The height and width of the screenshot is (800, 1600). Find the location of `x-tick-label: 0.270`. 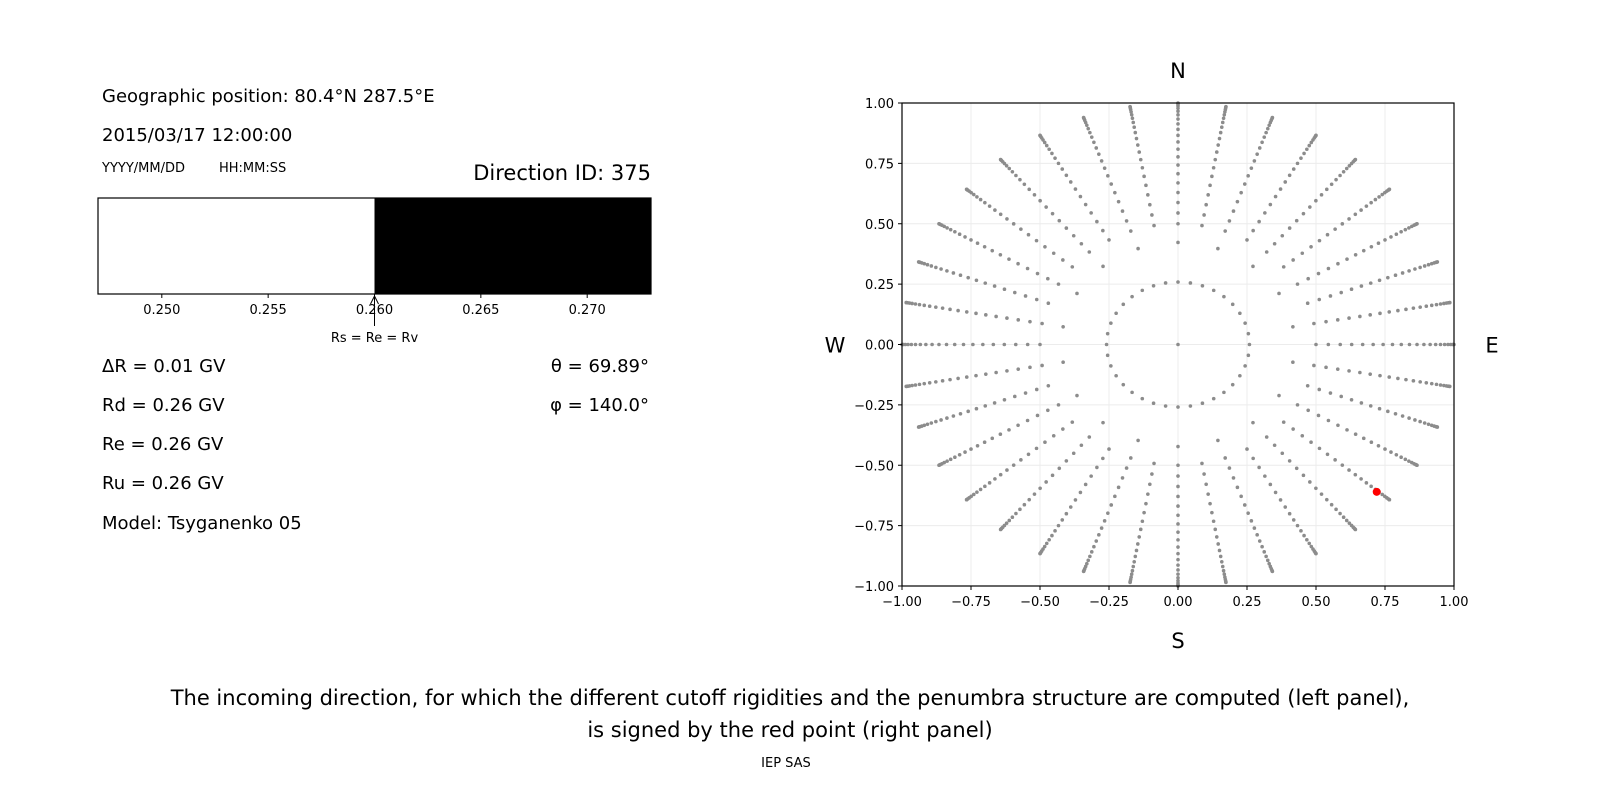

x-tick-label: 0.270 is located at coordinates (587, 310).